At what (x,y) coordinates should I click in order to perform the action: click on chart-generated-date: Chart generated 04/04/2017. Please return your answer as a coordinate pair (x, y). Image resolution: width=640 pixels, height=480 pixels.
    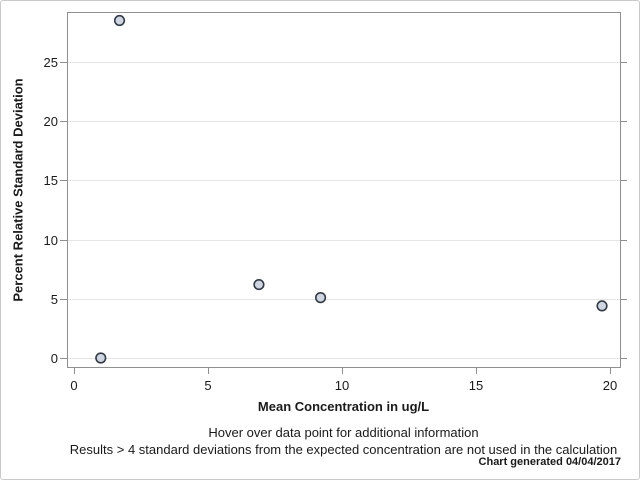
    Looking at the image, I should click on (549, 462).